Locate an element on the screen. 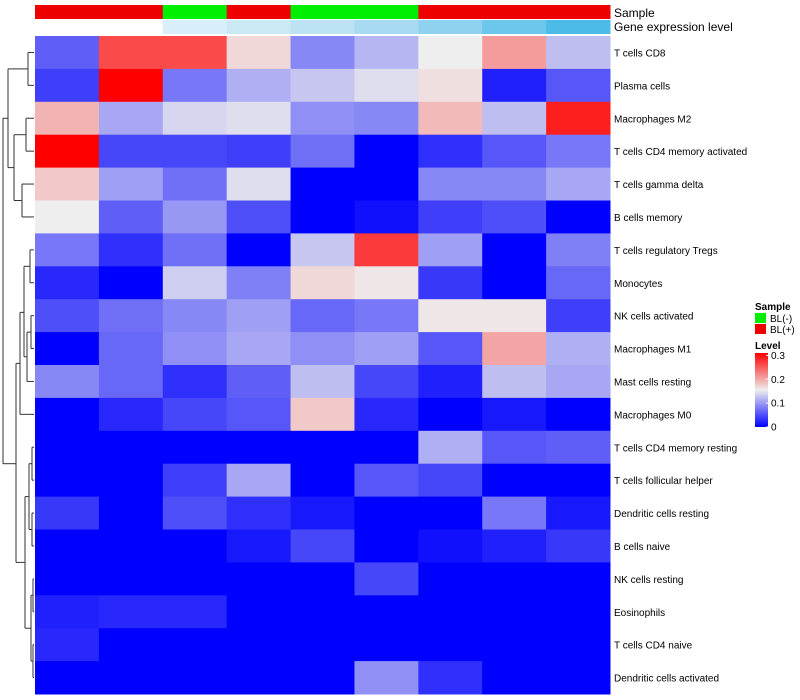 The width and height of the screenshot is (800, 700). row-label: NK cells resting is located at coordinates (648, 580).